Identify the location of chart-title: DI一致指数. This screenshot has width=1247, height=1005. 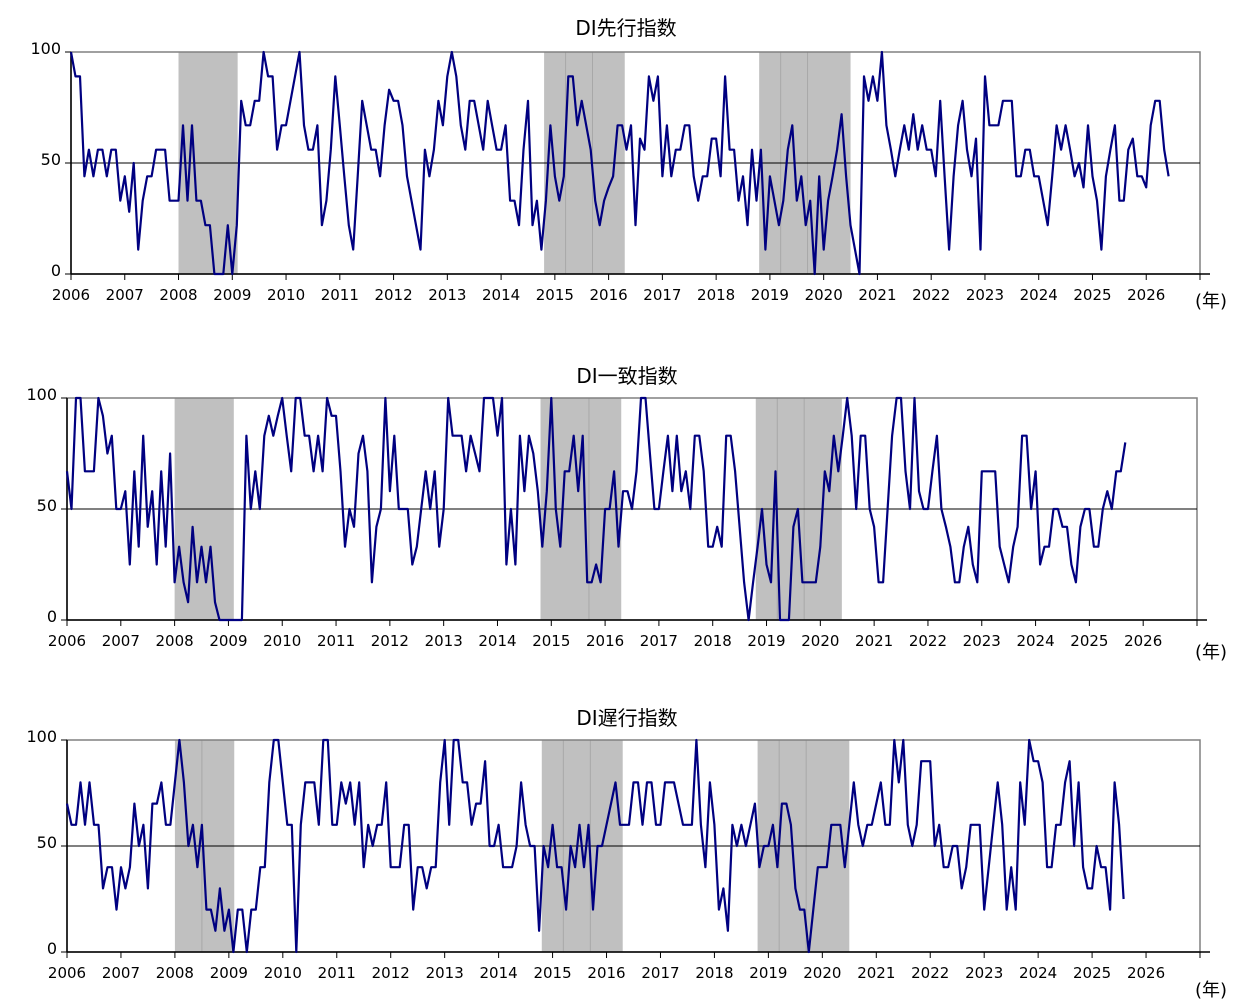
(626, 376).